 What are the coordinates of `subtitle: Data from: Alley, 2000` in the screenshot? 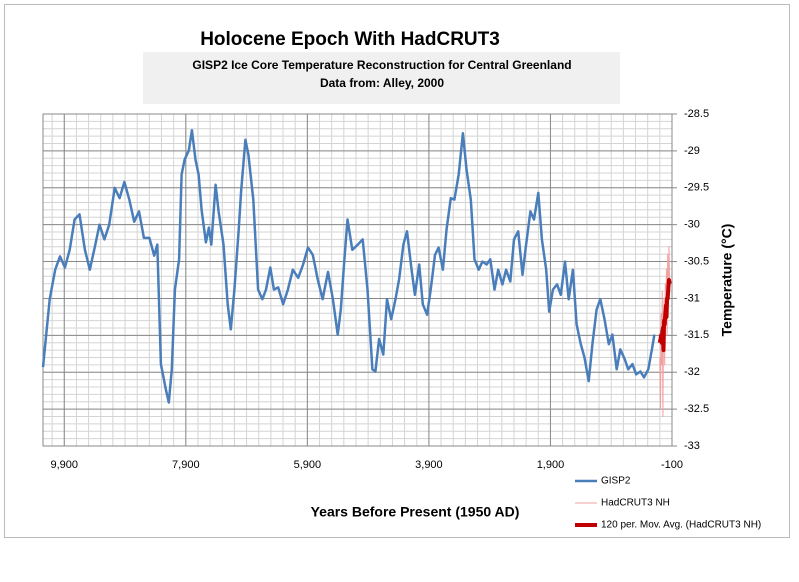 It's located at (382, 83).